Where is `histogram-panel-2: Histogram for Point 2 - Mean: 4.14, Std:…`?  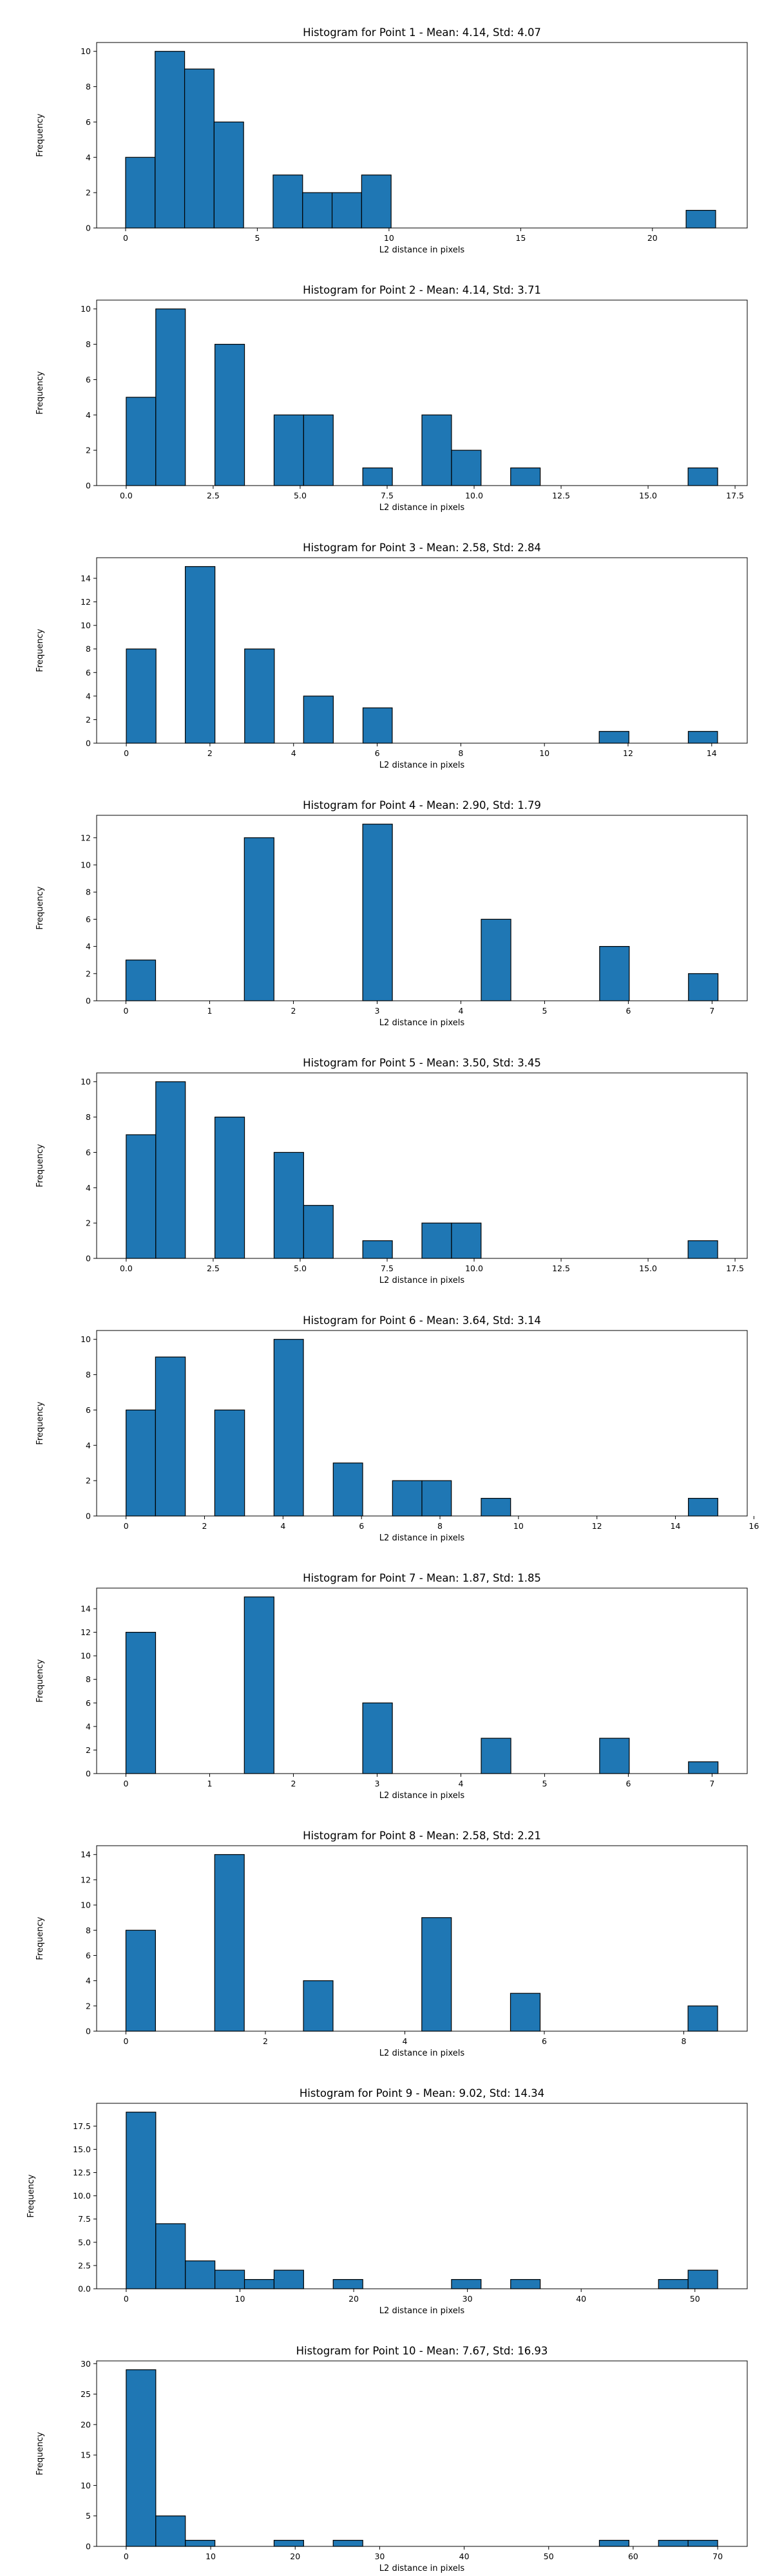 histogram-panel-2: Histogram for Point 2 - Mean: 4.14, Std:… is located at coordinates (386, 386).